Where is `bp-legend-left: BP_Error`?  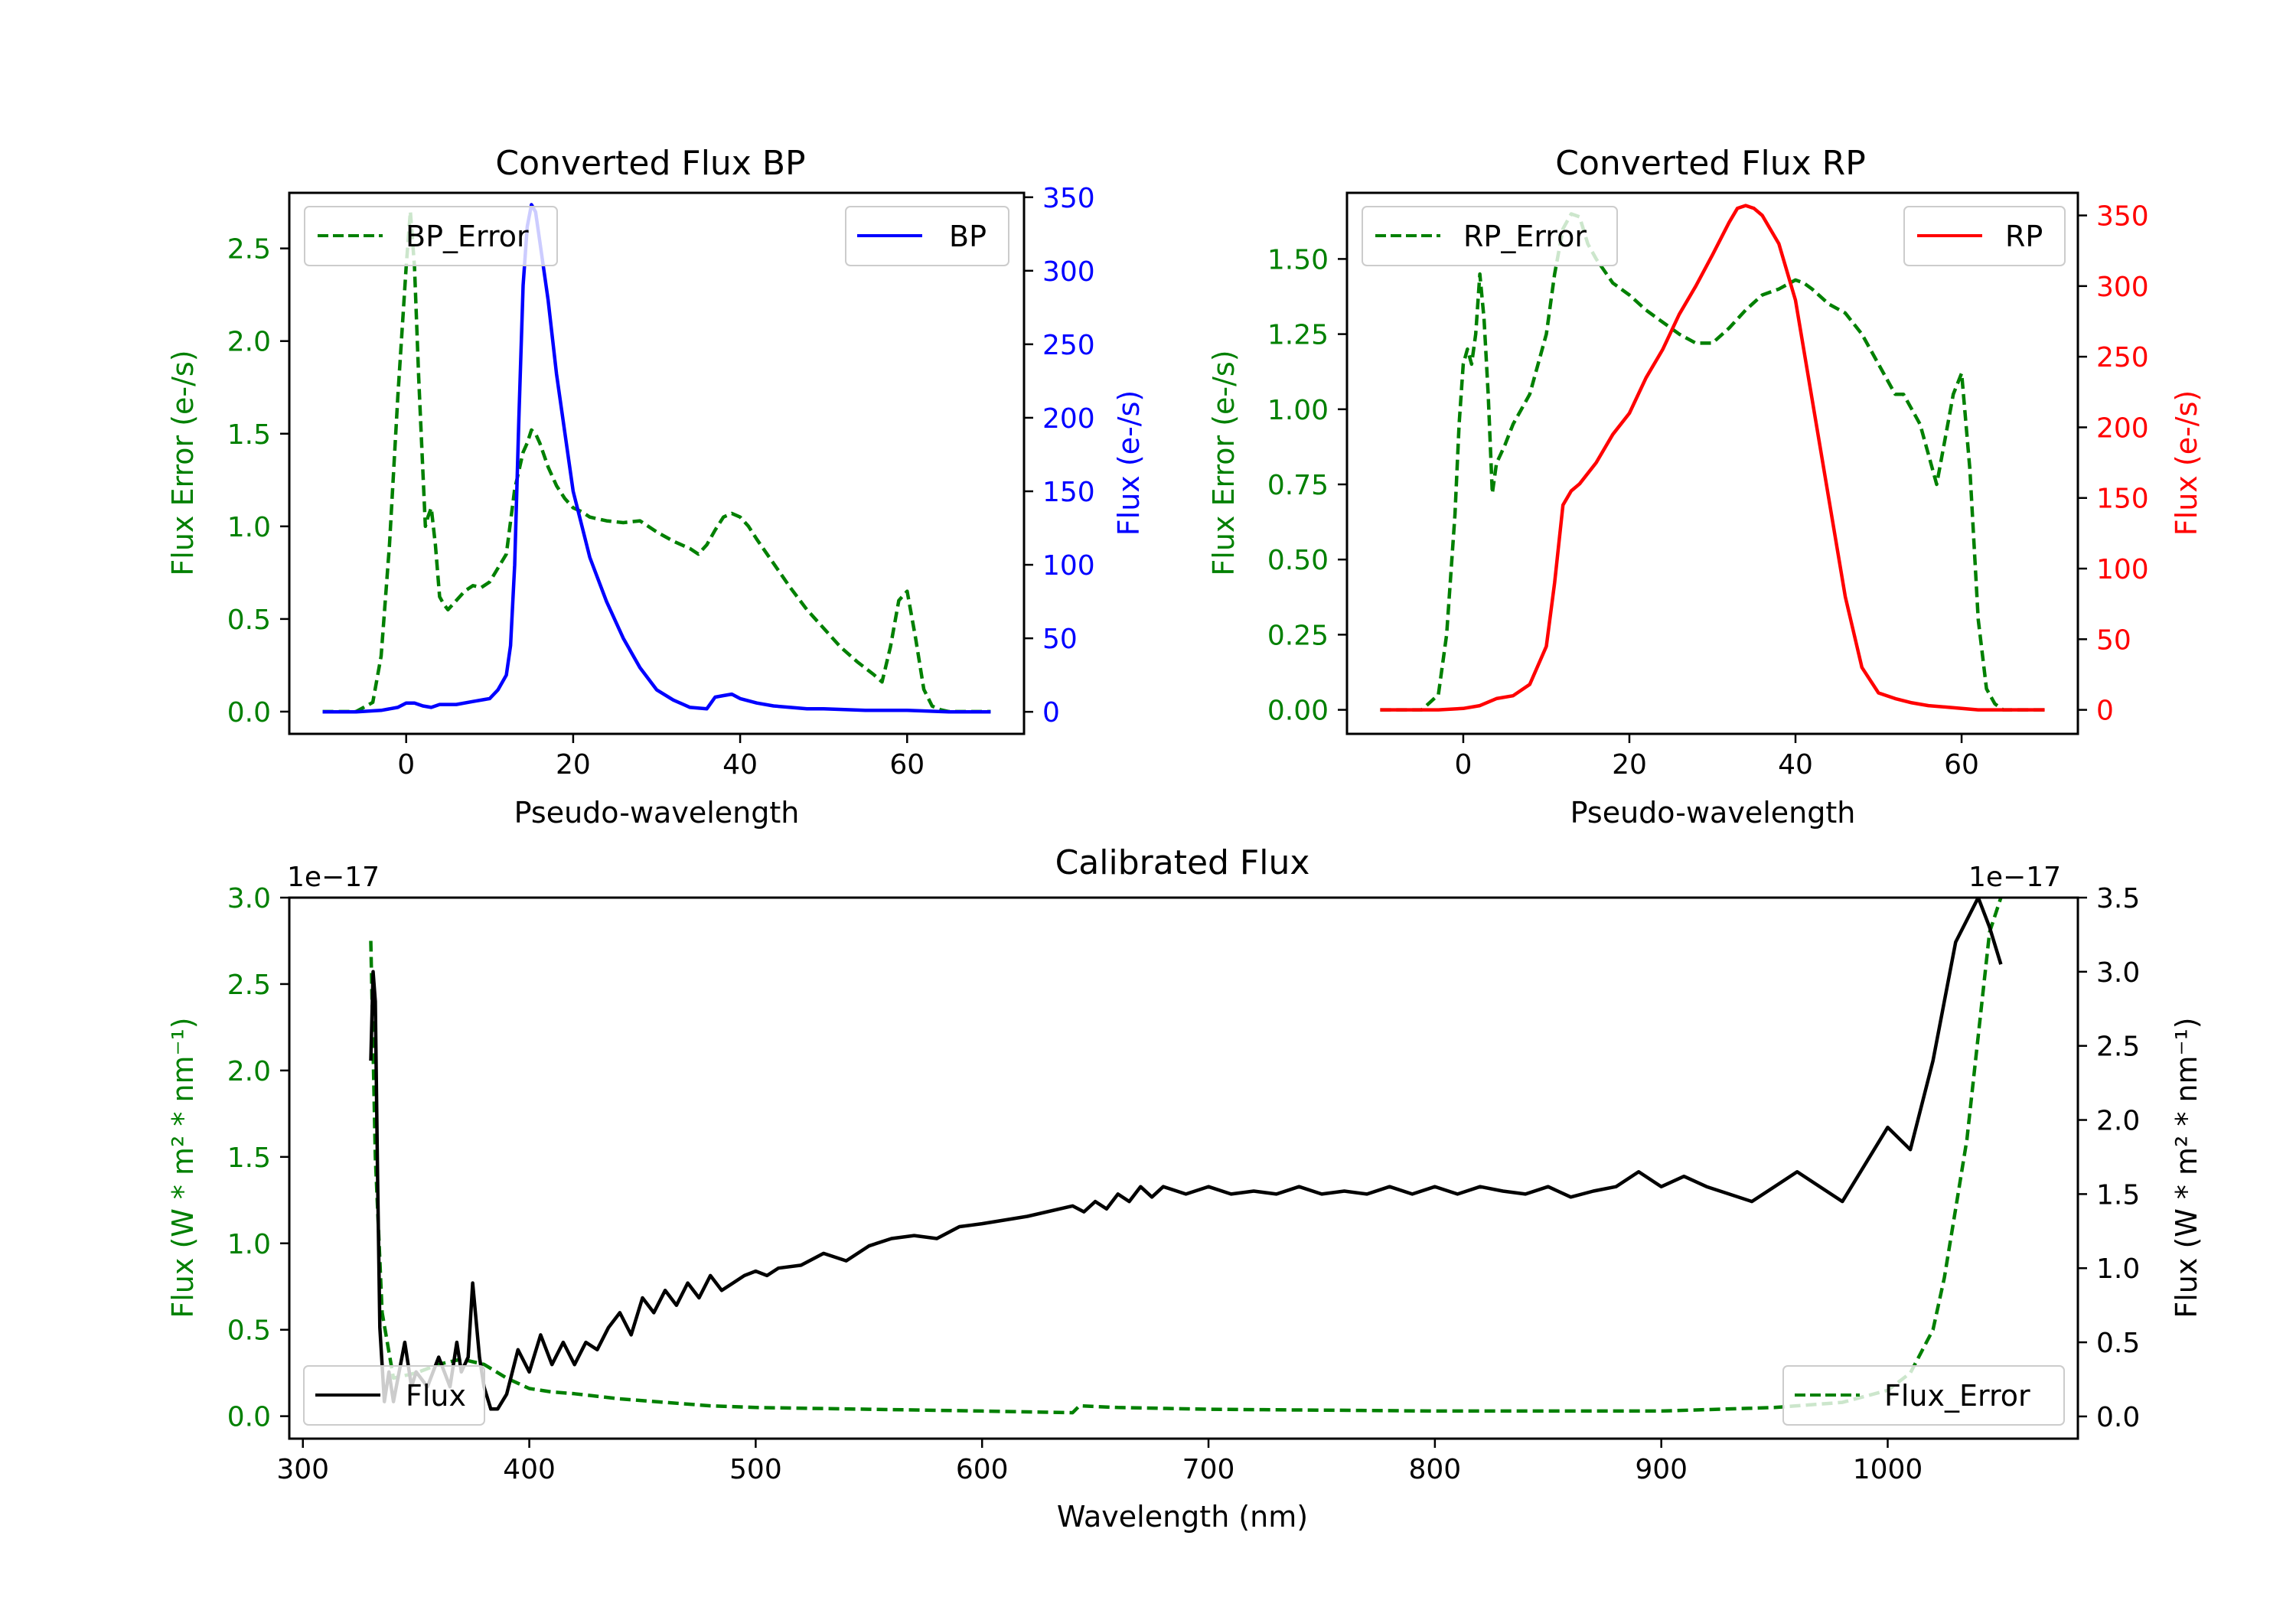
bp-legend-left: BP_Error is located at coordinates (431, 236).